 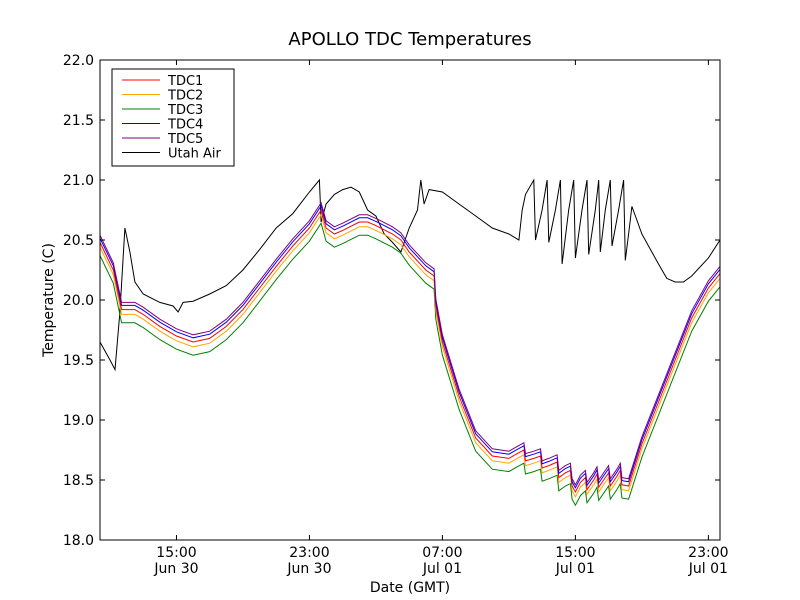 What do you see at coordinates (410, 588) in the screenshot?
I see `x-axis-label: Date (GMT)` at bounding box center [410, 588].